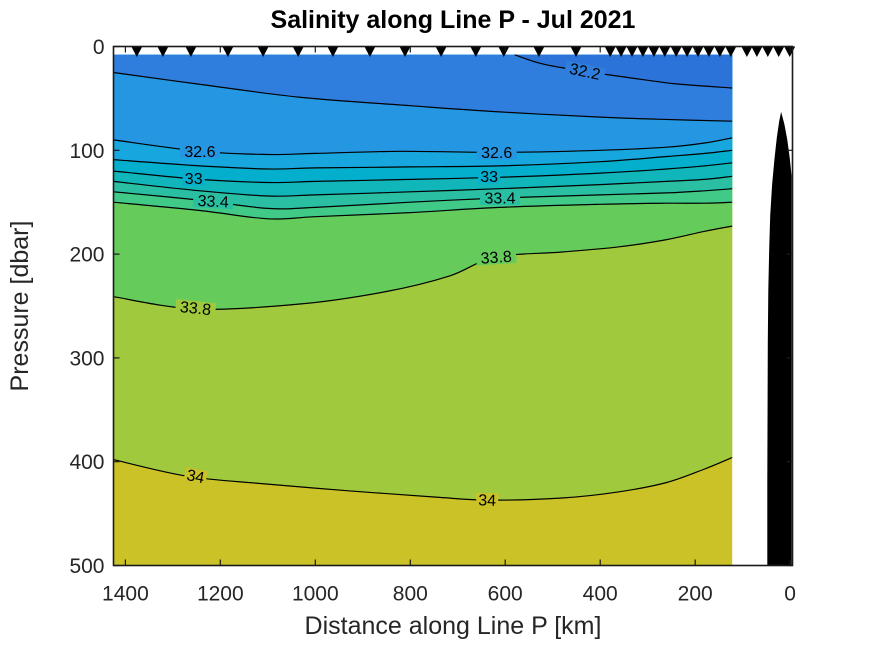 This screenshot has width=875, height=656. Describe the element at coordinates (423, 96) in the screenshot. I see `contour-line-32.4` at that location.